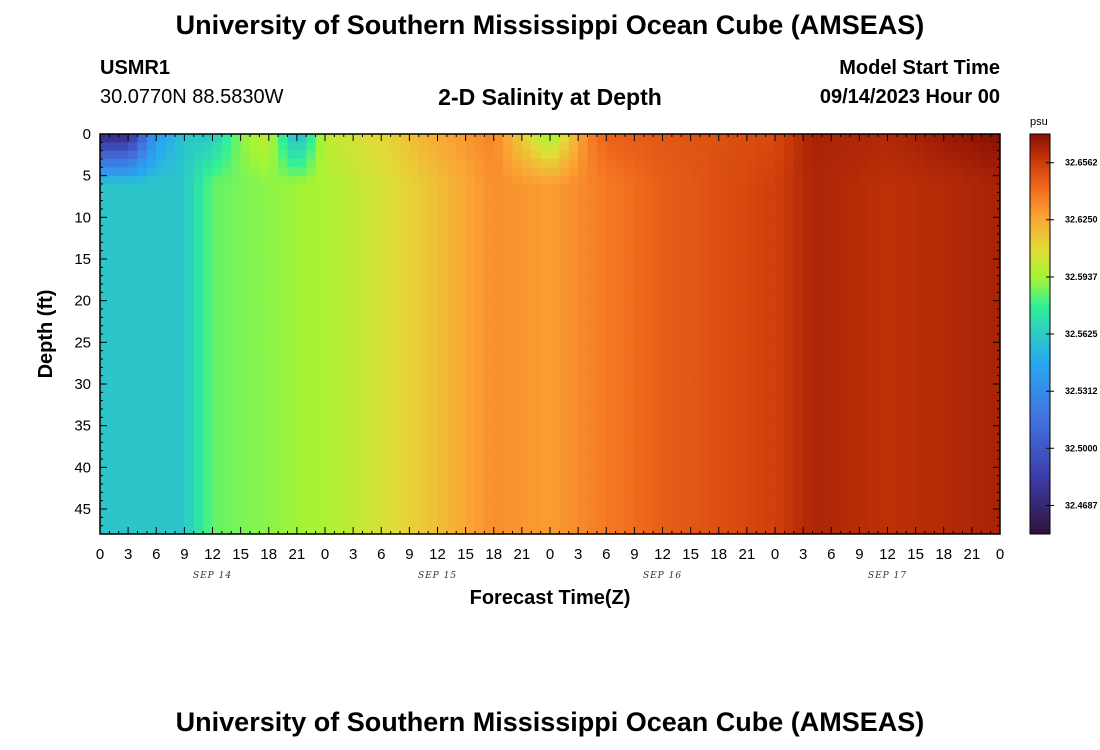  Describe the element at coordinates (46, 334) in the screenshot. I see `y-axis-title: Depth (ft)` at that location.